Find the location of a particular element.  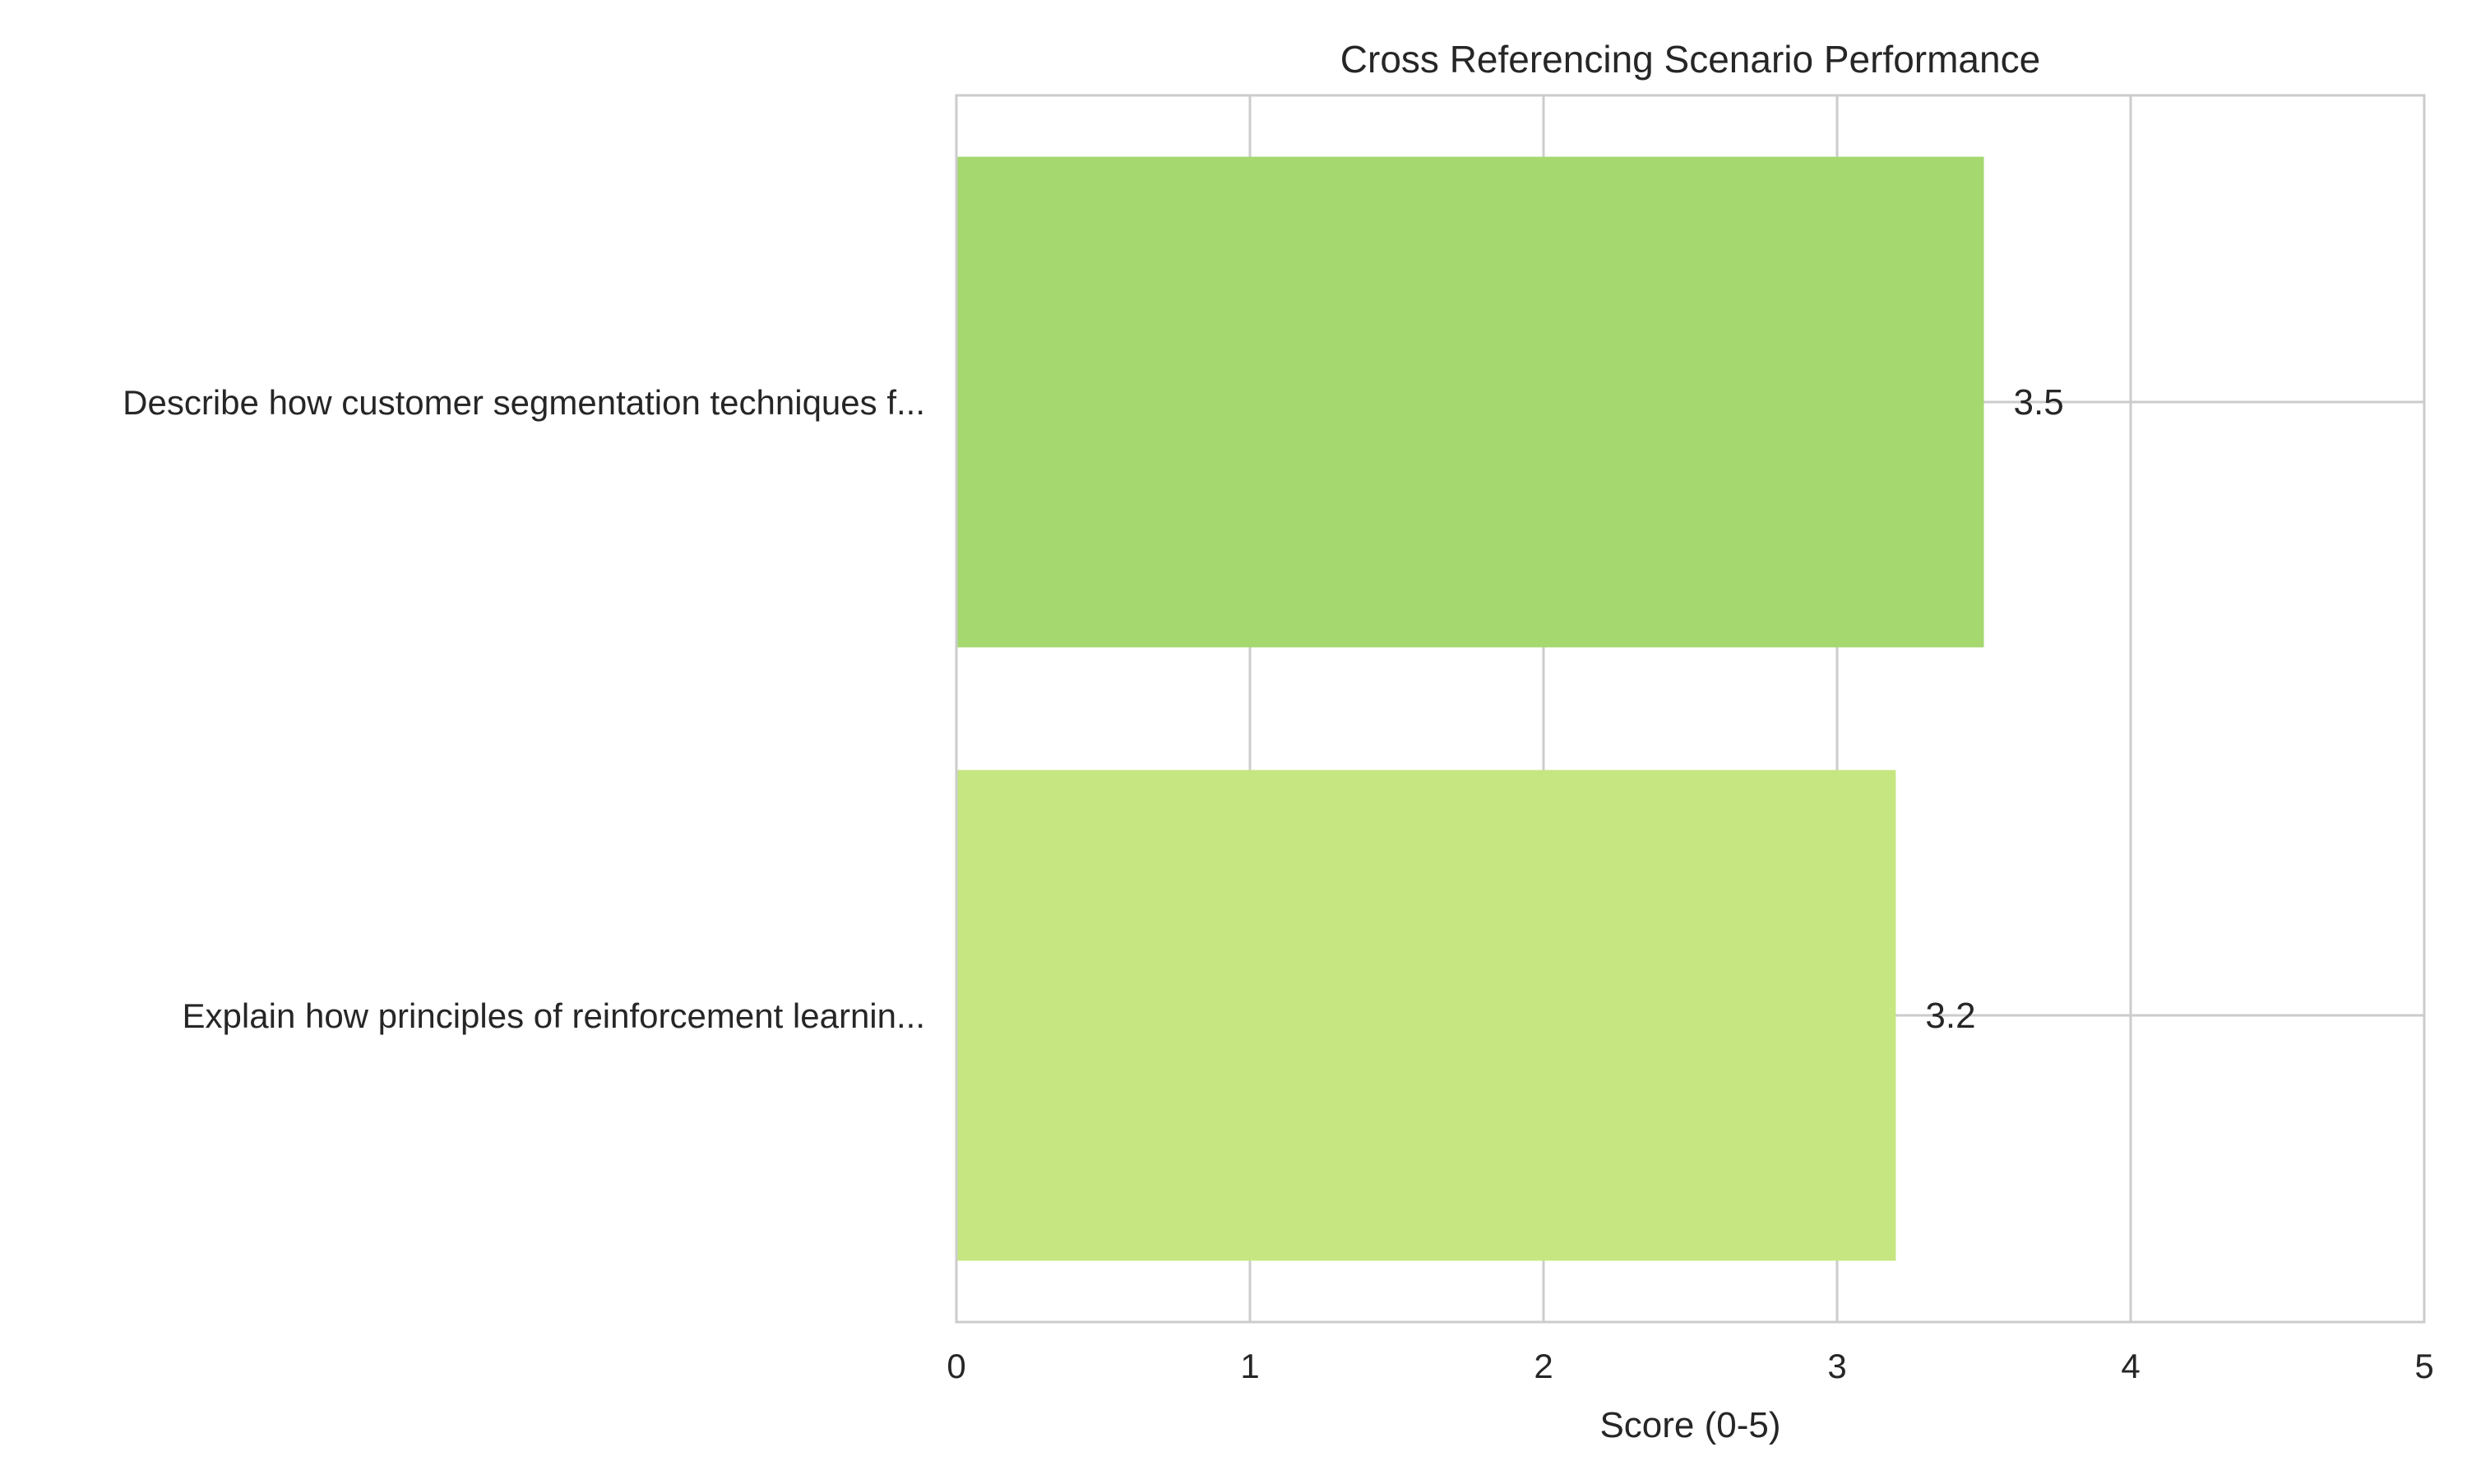

x-tick-label: 0 is located at coordinates (956, 1366).